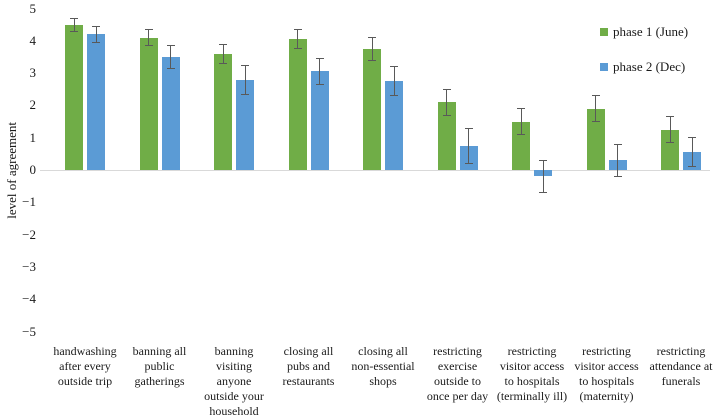  What do you see at coordinates (681, 366) in the screenshot?
I see `x-category-label: restricting attendance at funerals` at bounding box center [681, 366].